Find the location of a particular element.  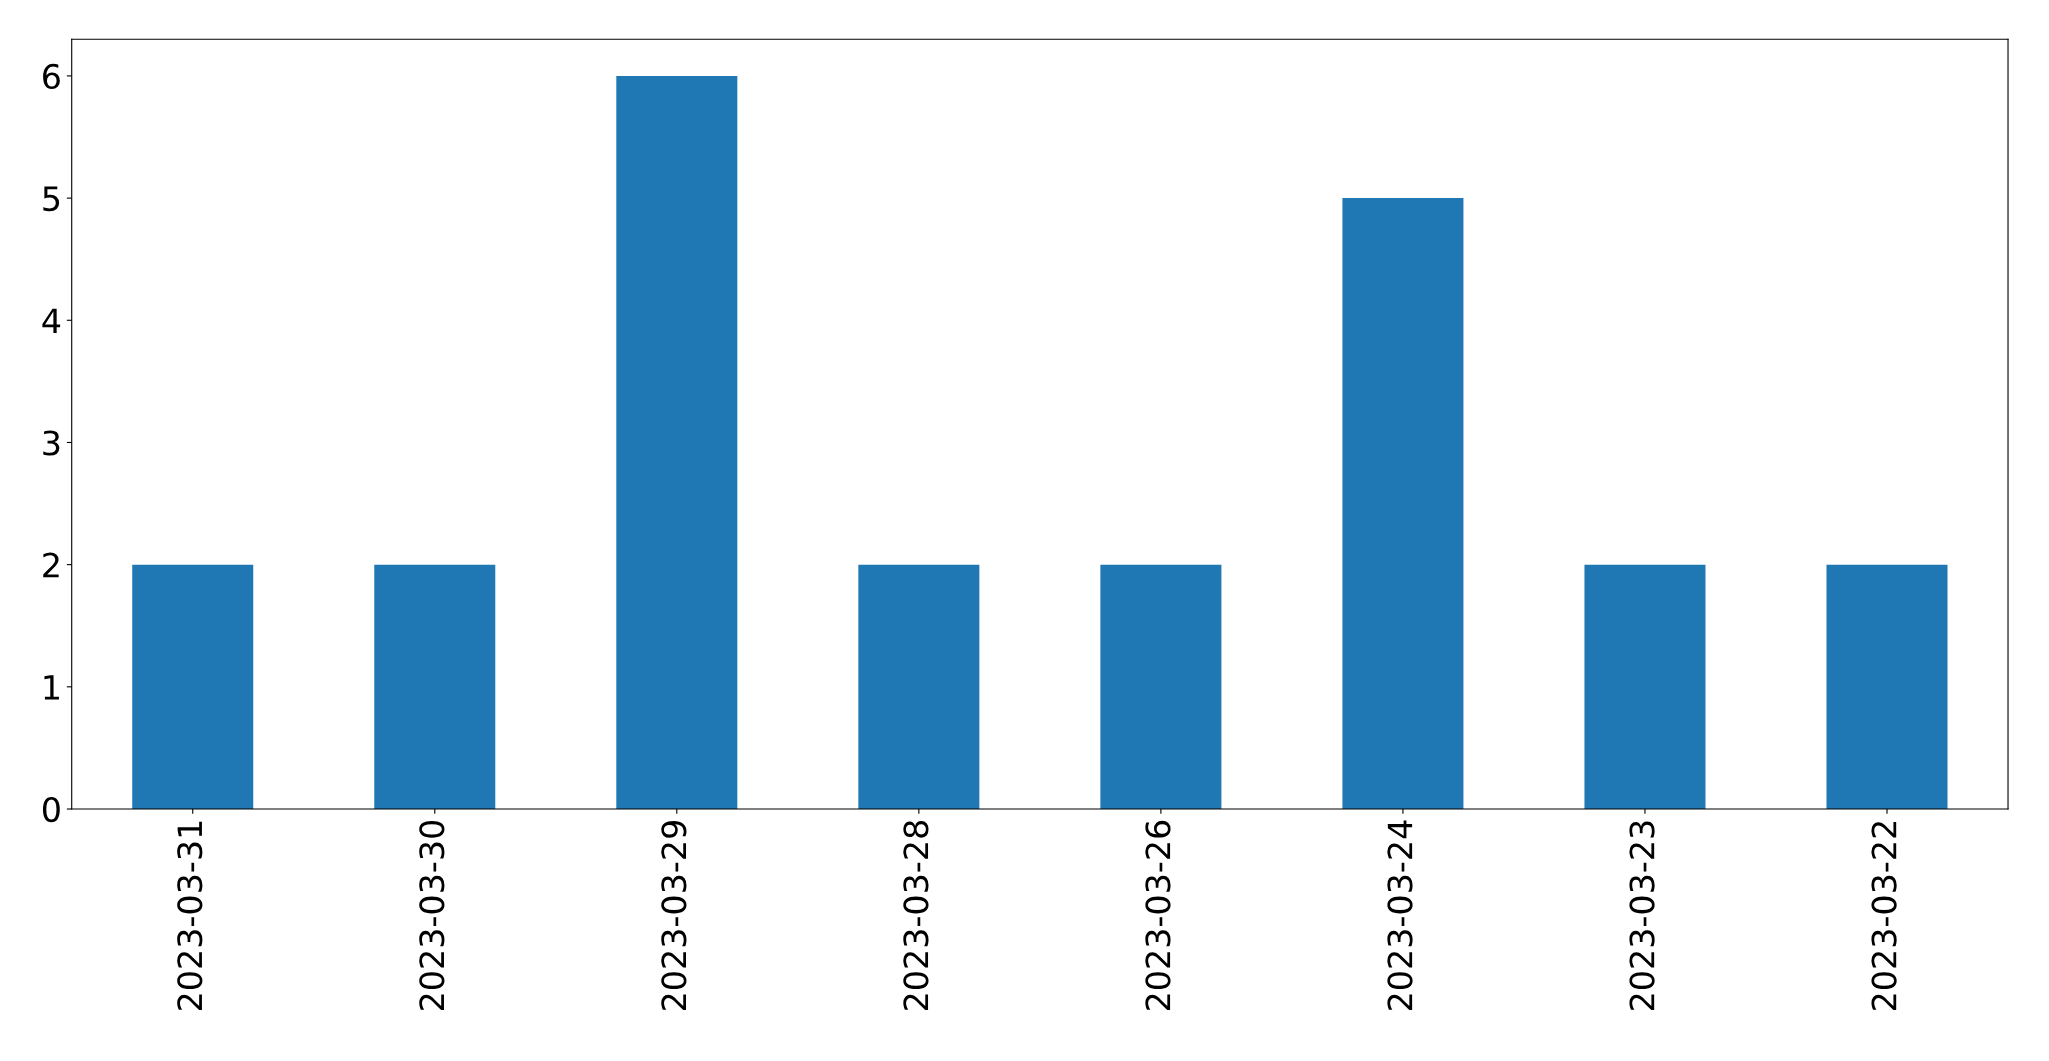

y-tick-label: 2 is located at coordinates (51, 565).